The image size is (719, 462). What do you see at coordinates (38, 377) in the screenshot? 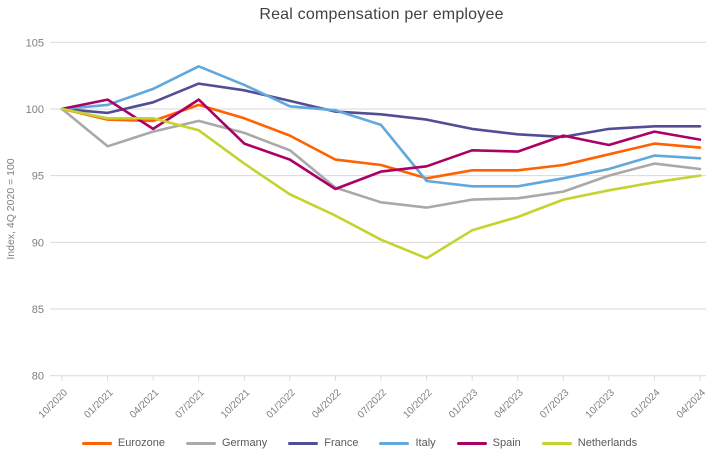
I see `y-tick-label: 80` at bounding box center [38, 377].